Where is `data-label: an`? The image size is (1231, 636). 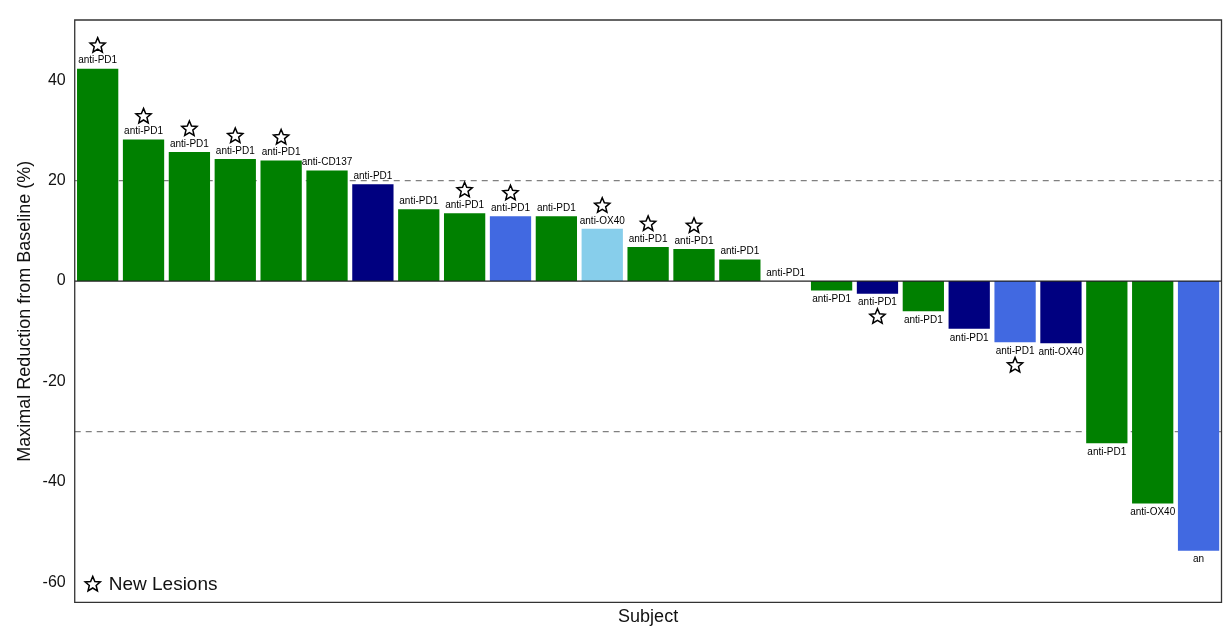
data-label: an is located at coordinates (1199, 559).